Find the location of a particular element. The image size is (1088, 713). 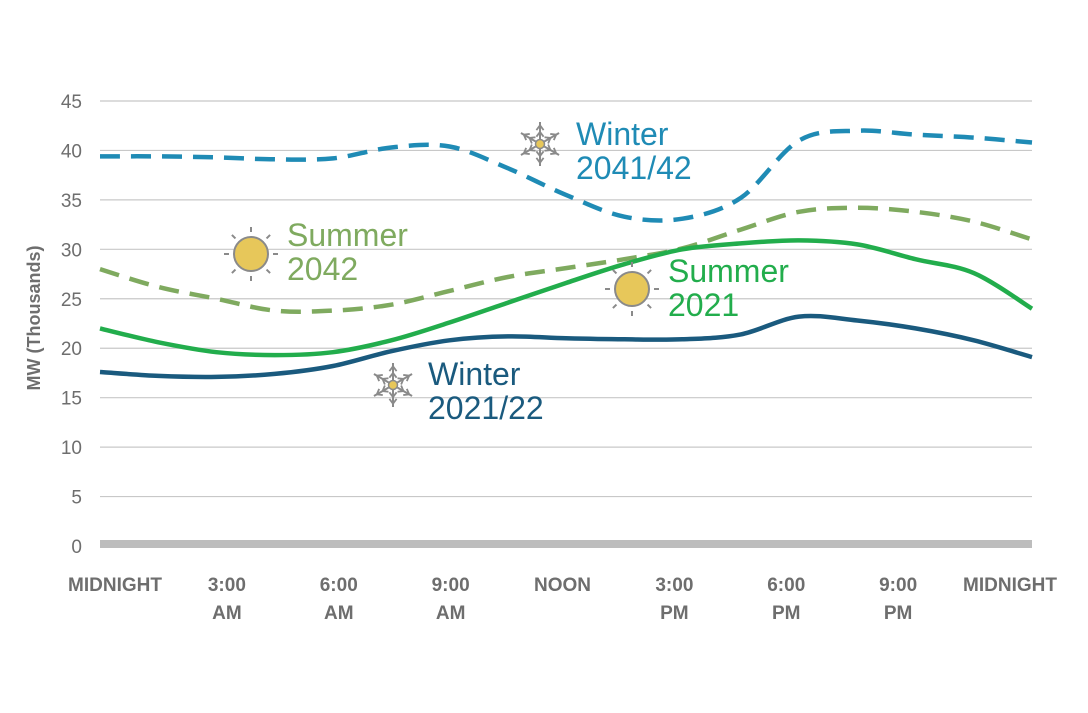

y-tick-label: 25 is located at coordinates (71, 300).